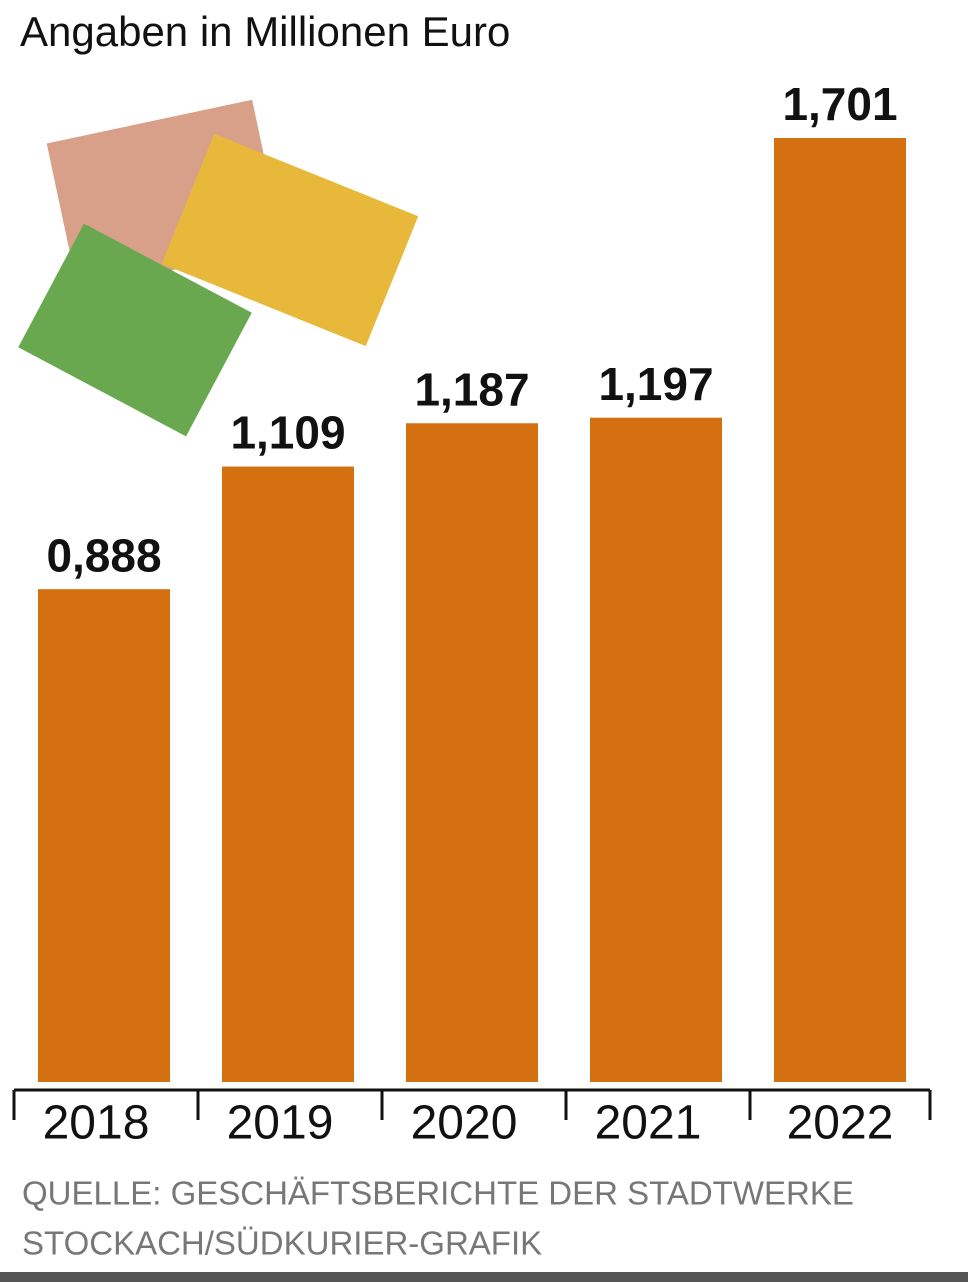 This screenshot has height=1282, width=968. What do you see at coordinates (287, 433) in the screenshot?
I see `value-label: 1,109` at bounding box center [287, 433].